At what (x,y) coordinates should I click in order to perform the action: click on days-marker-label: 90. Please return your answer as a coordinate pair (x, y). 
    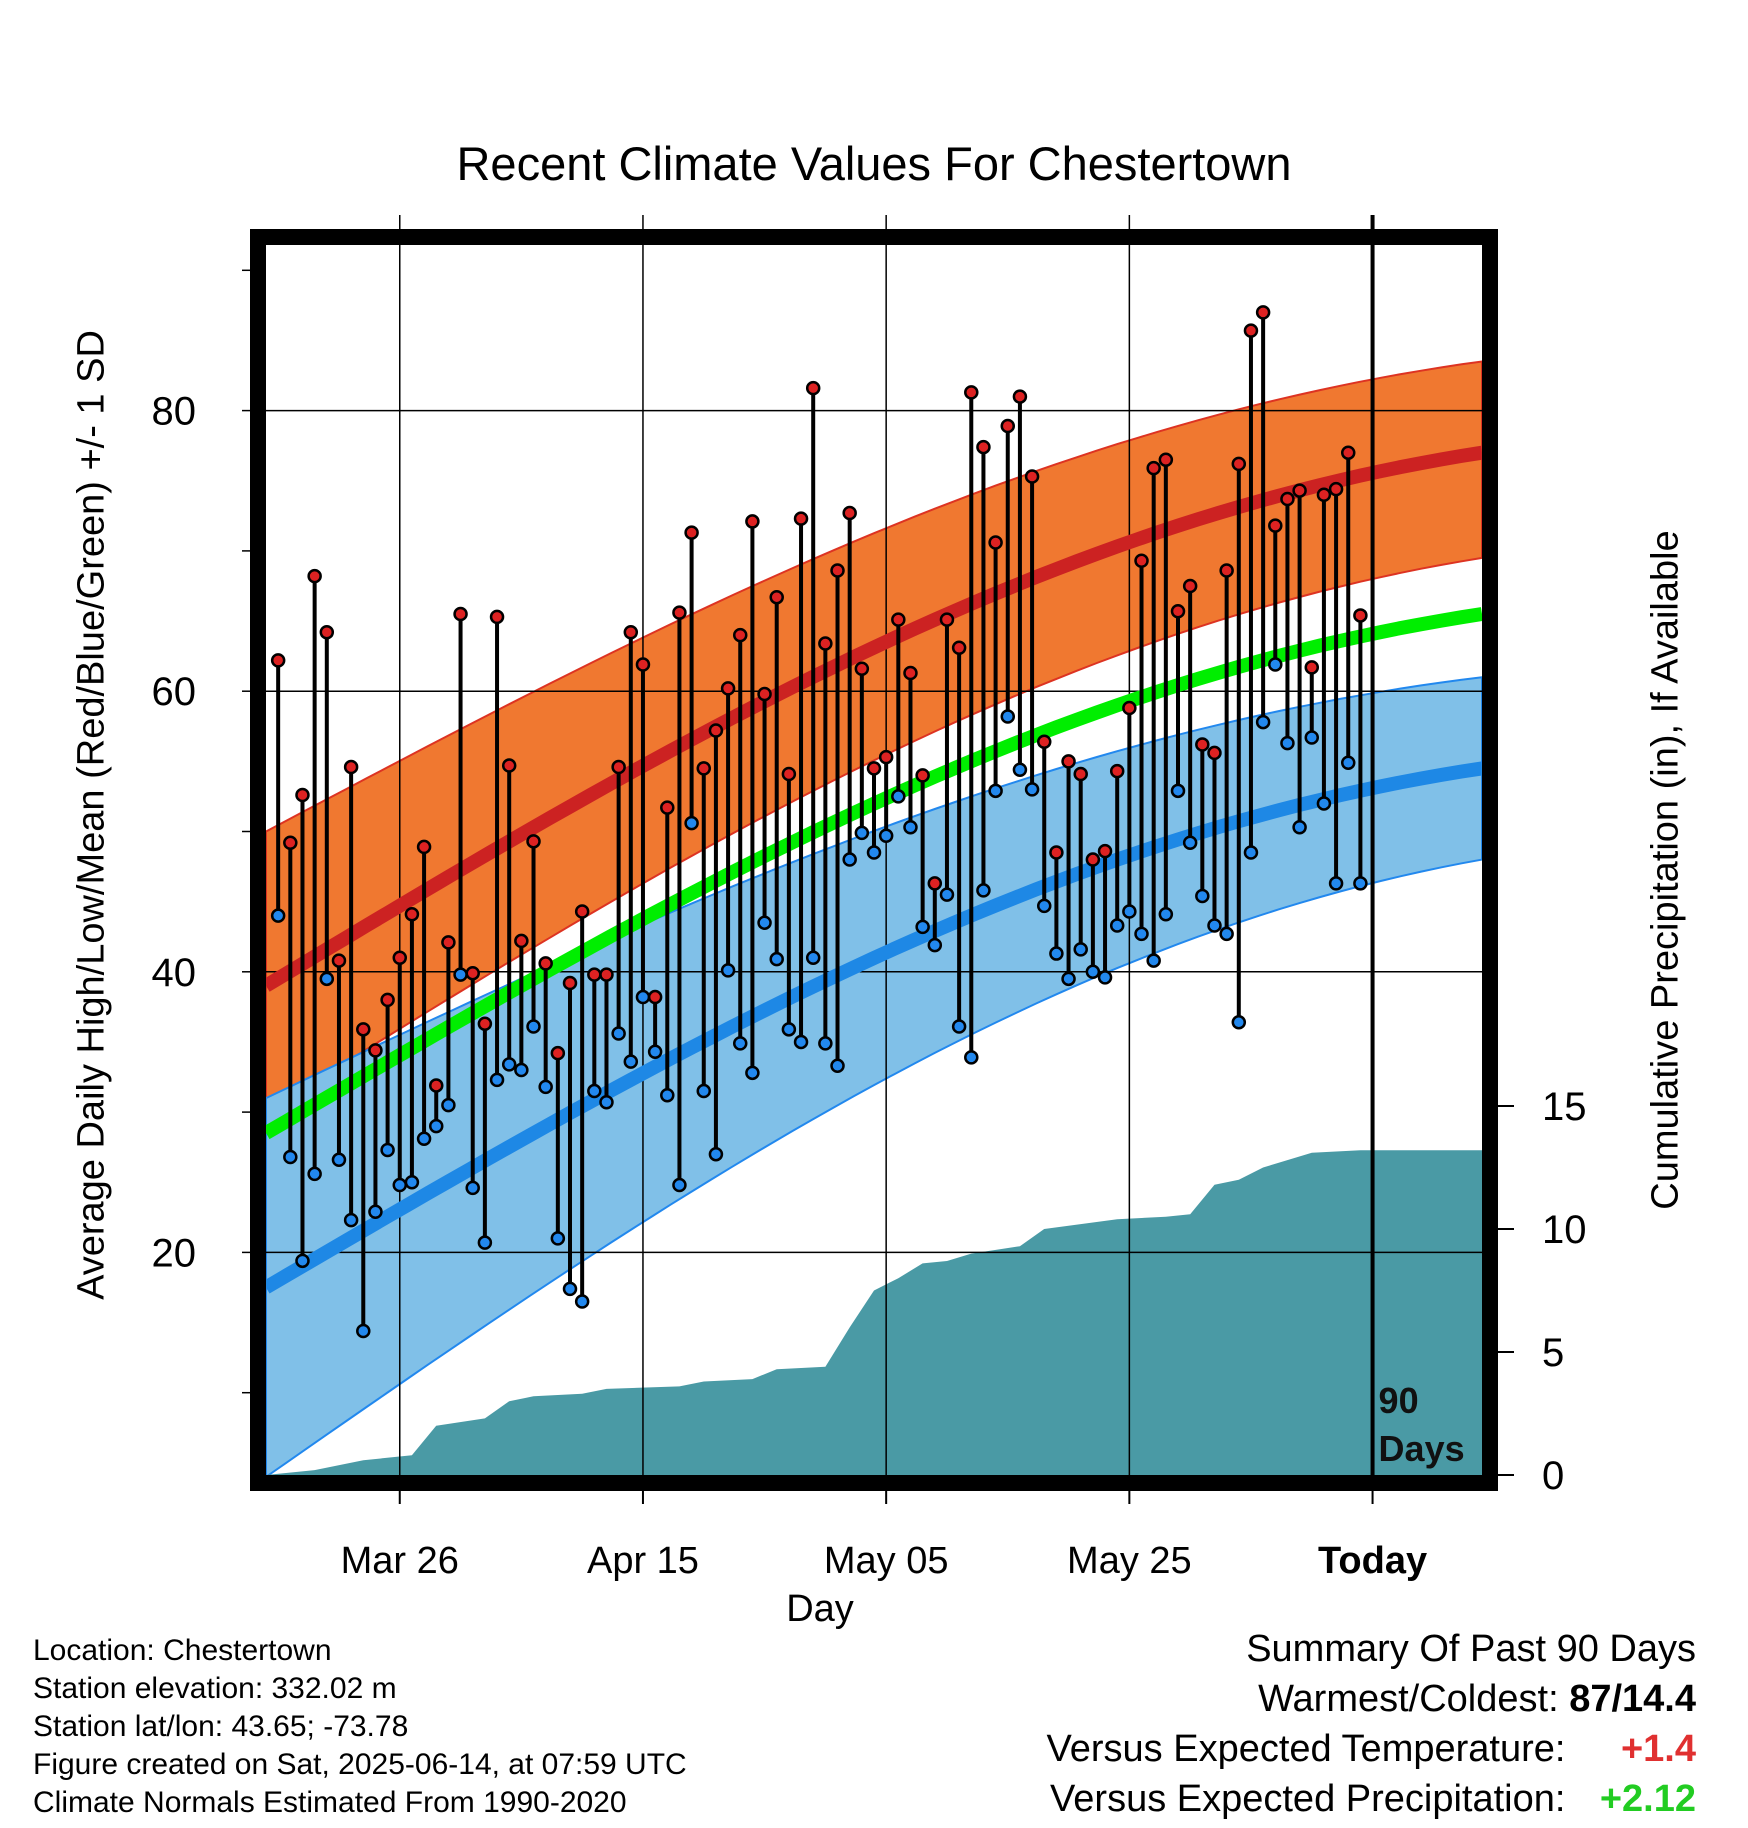
    Looking at the image, I should click on (1399, 1400).